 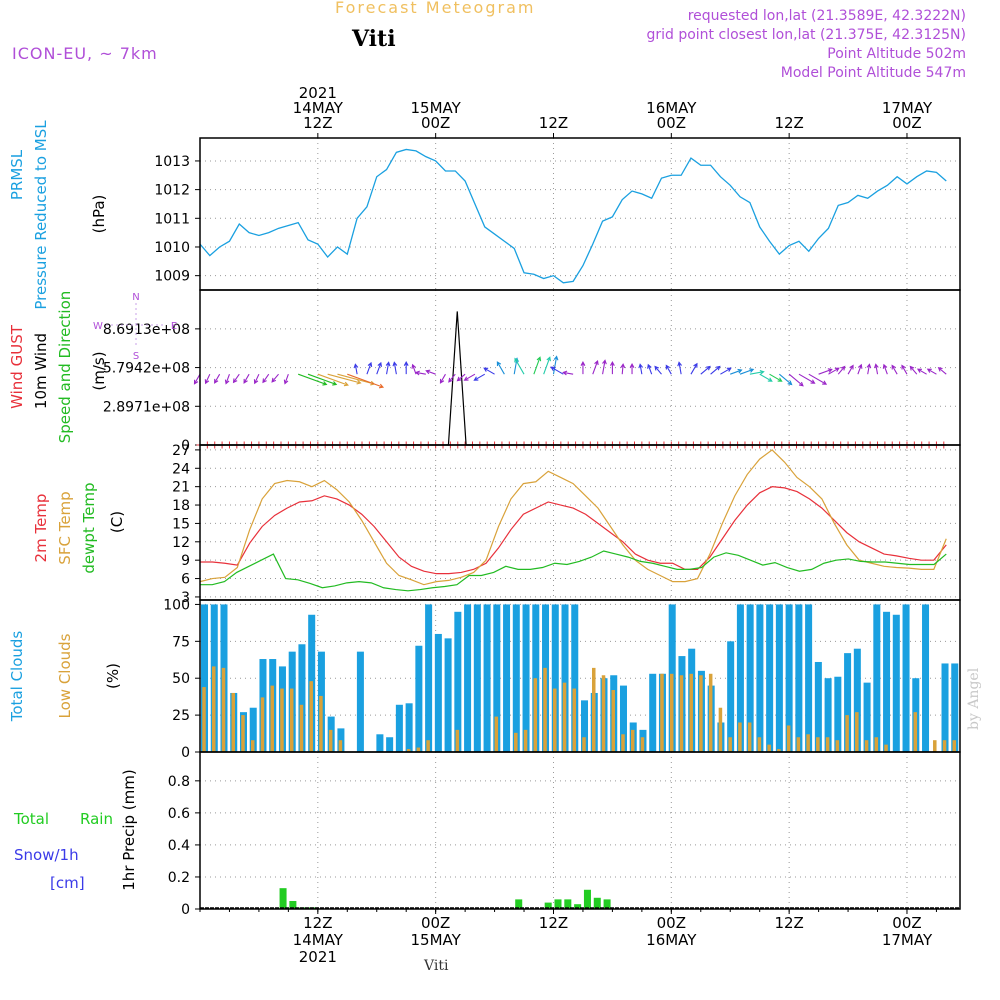 What do you see at coordinates (435, 8) in the screenshot?
I see `chart-title: Forecast Meteogram` at bounding box center [435, 8].